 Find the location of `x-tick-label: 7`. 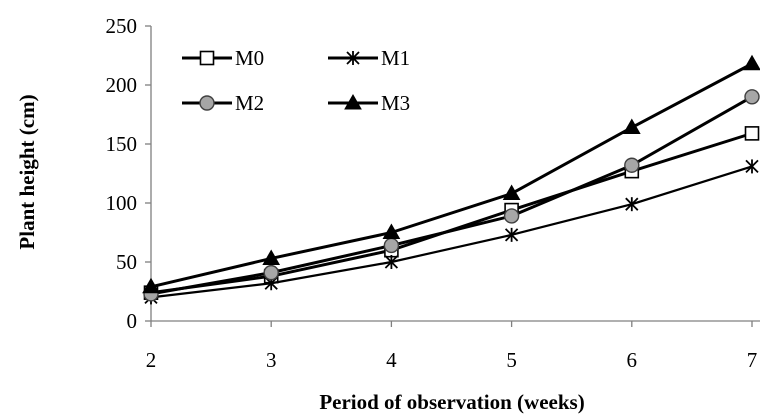

x-tick-label: 7 is located at coordinates (752, 360).